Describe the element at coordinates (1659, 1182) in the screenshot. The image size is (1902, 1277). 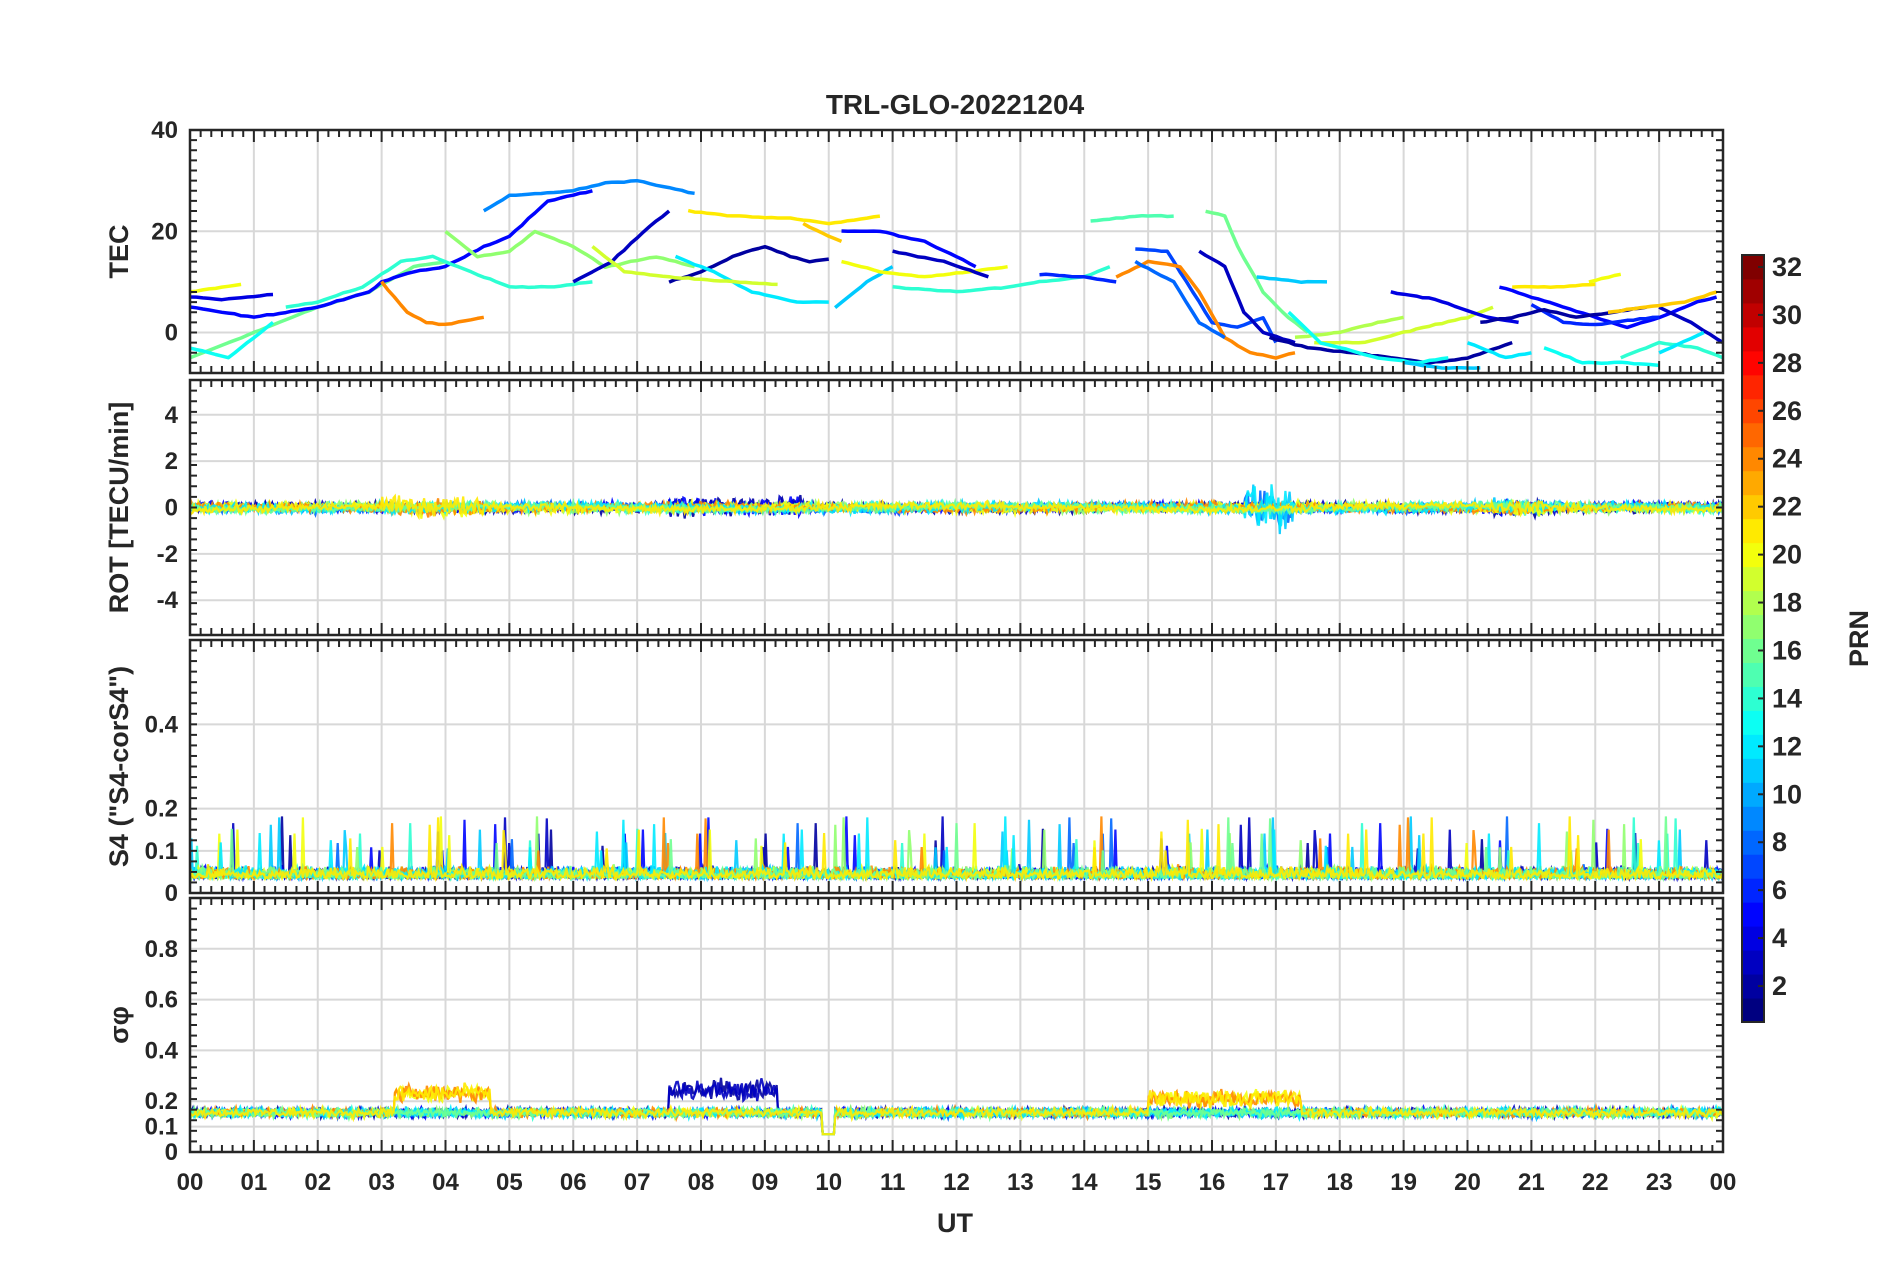
I see `x-tick-label: 23` at that location.